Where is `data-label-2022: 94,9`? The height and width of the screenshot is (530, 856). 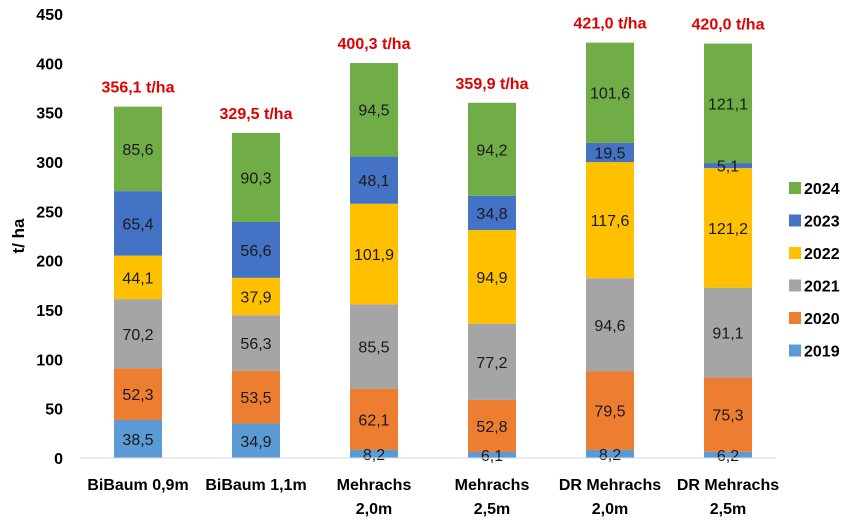 data-label-2022: 94,9 is located at coordinates (491, 278).